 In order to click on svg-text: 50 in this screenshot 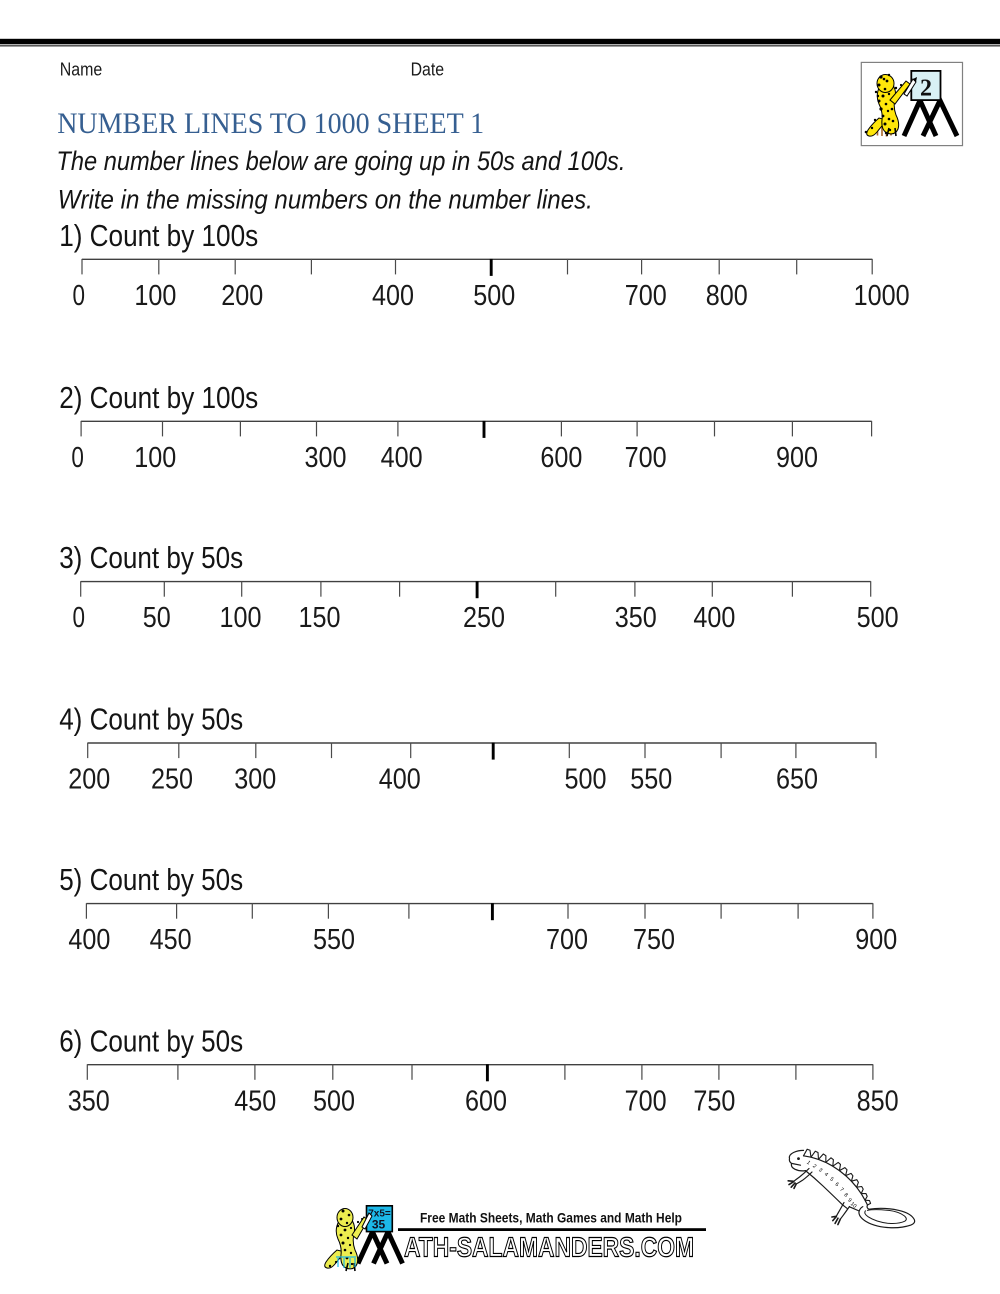, I will do `click(157, 618)`.